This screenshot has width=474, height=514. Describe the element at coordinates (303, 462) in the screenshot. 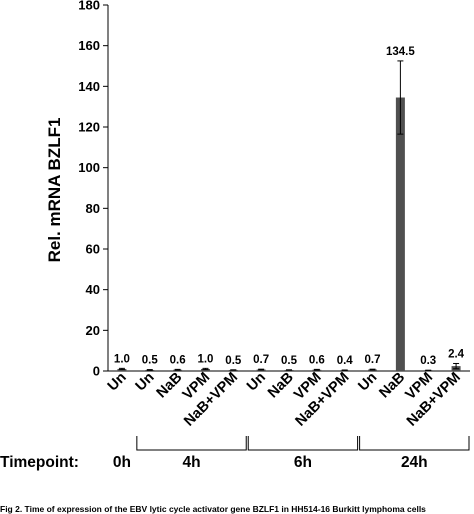

I see `timepoint-label-value: 6h` at that location.